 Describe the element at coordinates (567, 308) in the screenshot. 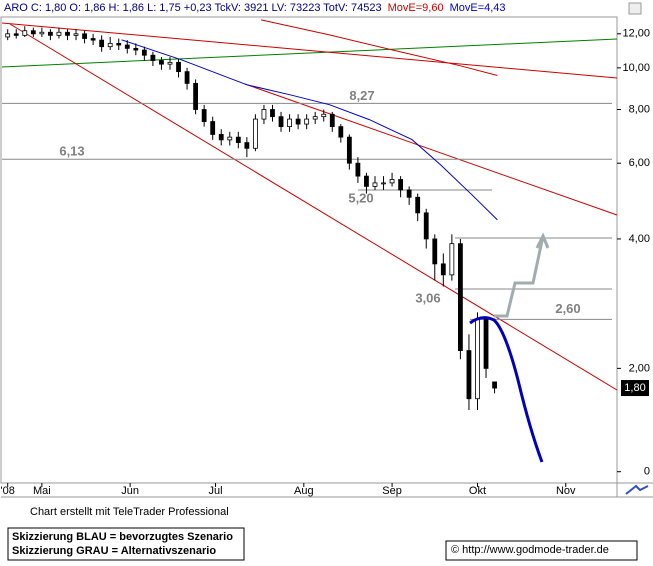

I see `level-label: 2,60` at that location.